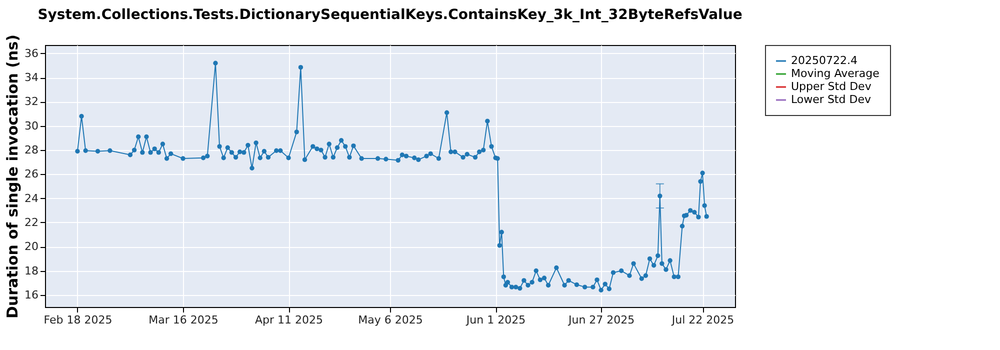  I want to click on x-tick-label: Jul 22 2025, so click(702, 320).